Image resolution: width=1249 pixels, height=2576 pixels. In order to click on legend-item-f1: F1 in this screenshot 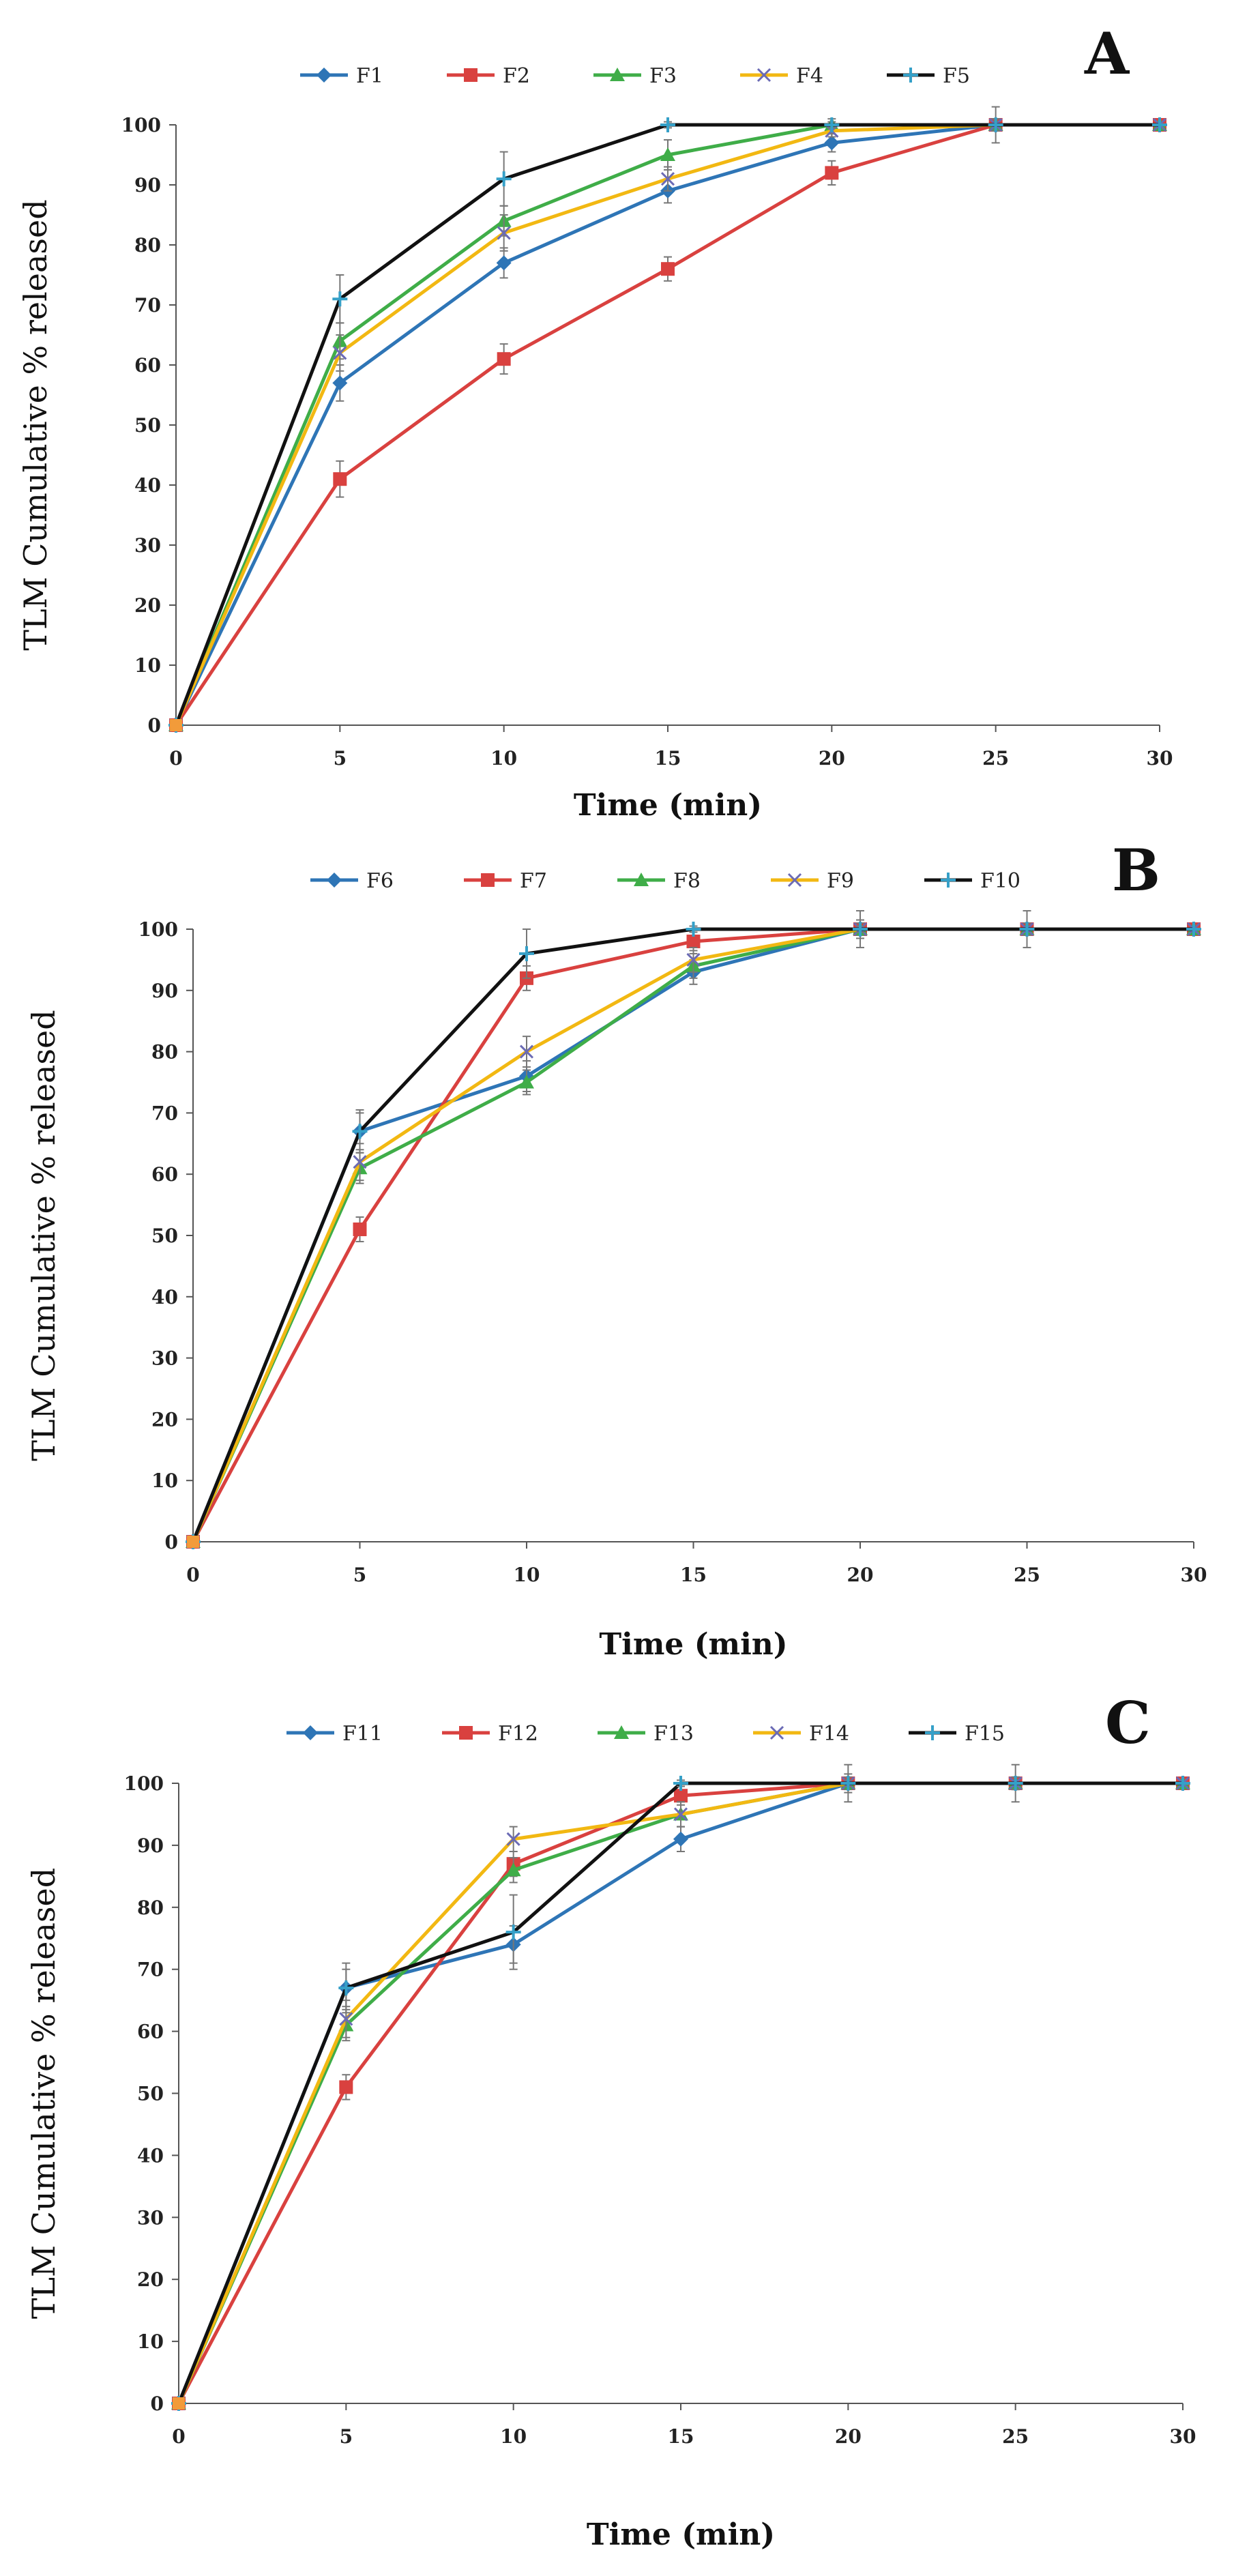, I will do `click(341, 76)`.